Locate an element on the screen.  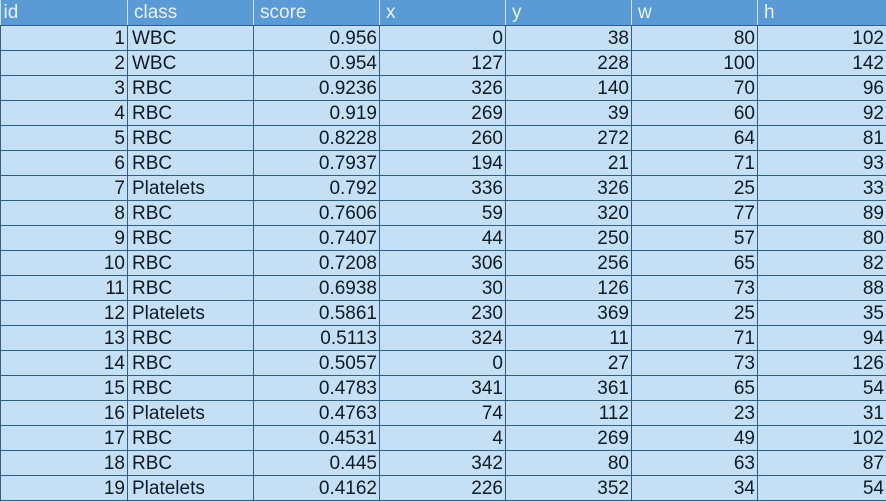
cell-y: 256 is located at coordinates (569, 263).